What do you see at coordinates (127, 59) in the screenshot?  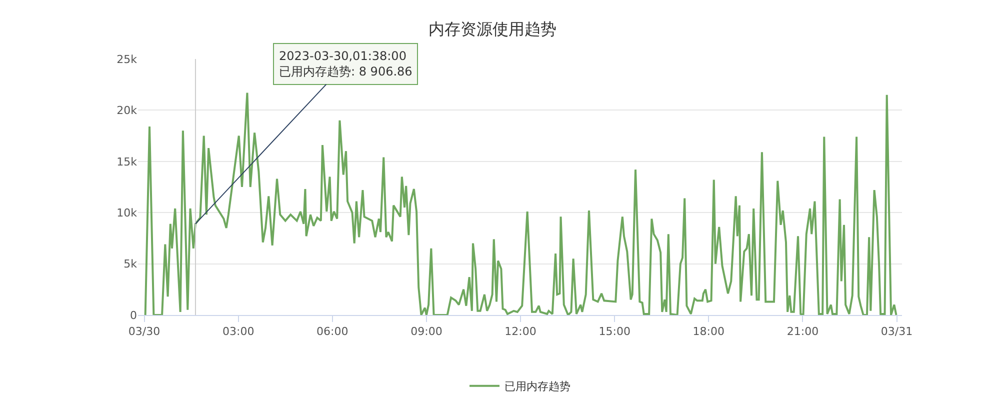 I see `y-tick-label: 25k` at bounding box center [127, 59].